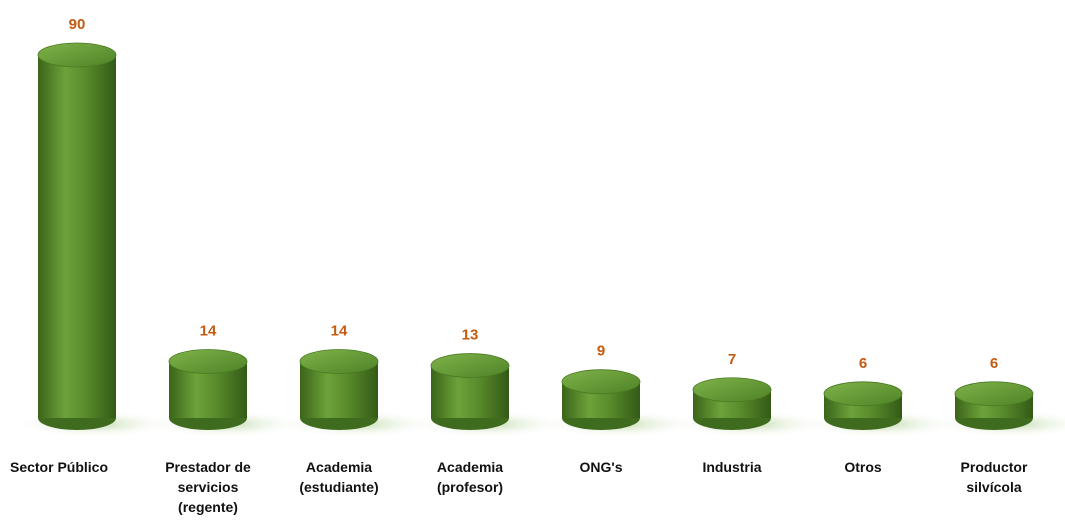 The image size is (1065, 521). I want to click on data-label: 7, so click(732, 359).